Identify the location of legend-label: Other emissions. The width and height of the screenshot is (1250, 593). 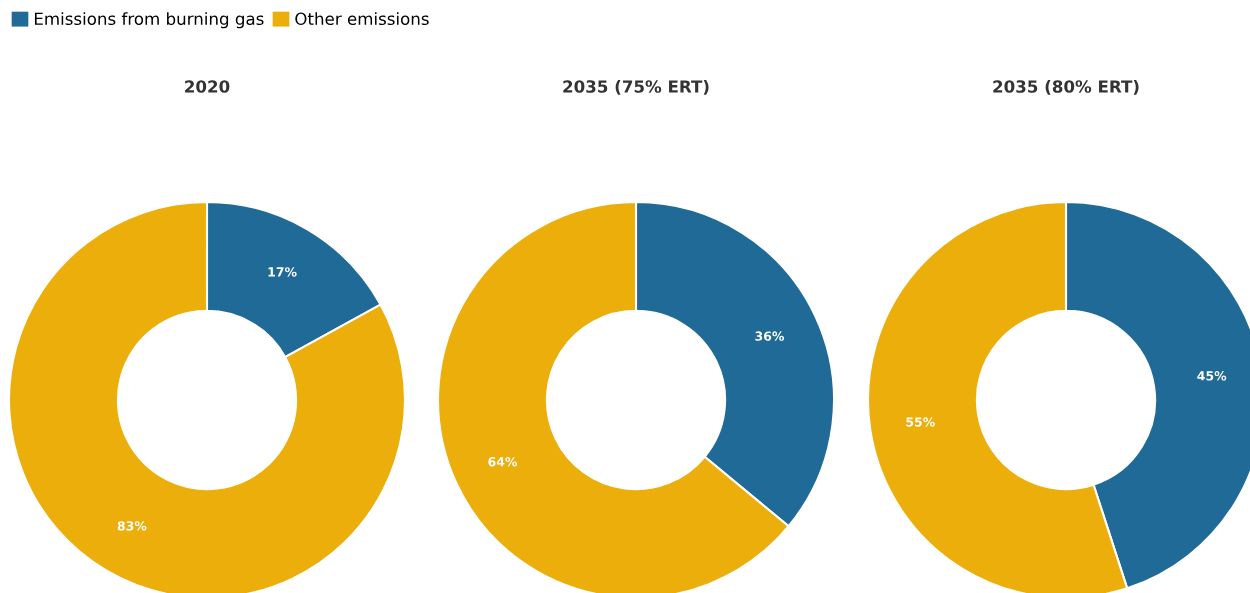
(362, 19).